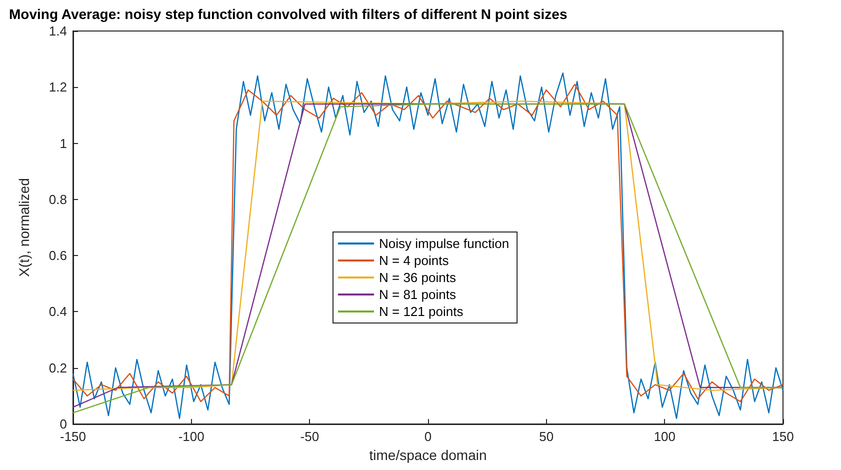 The width and height of the screenshot is (841, 470). Describe the element at coordinates (63, 143) in the screenshot. I see `y-tick-label: 1` at that location.